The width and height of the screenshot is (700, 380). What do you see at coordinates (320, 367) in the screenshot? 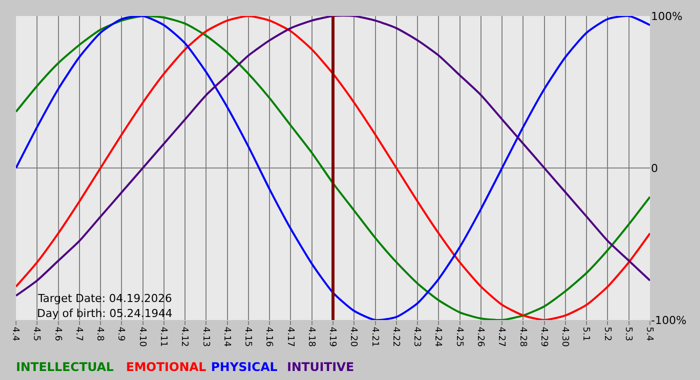
I see `text: INTUITIVE` at bounding box center [320, 367].